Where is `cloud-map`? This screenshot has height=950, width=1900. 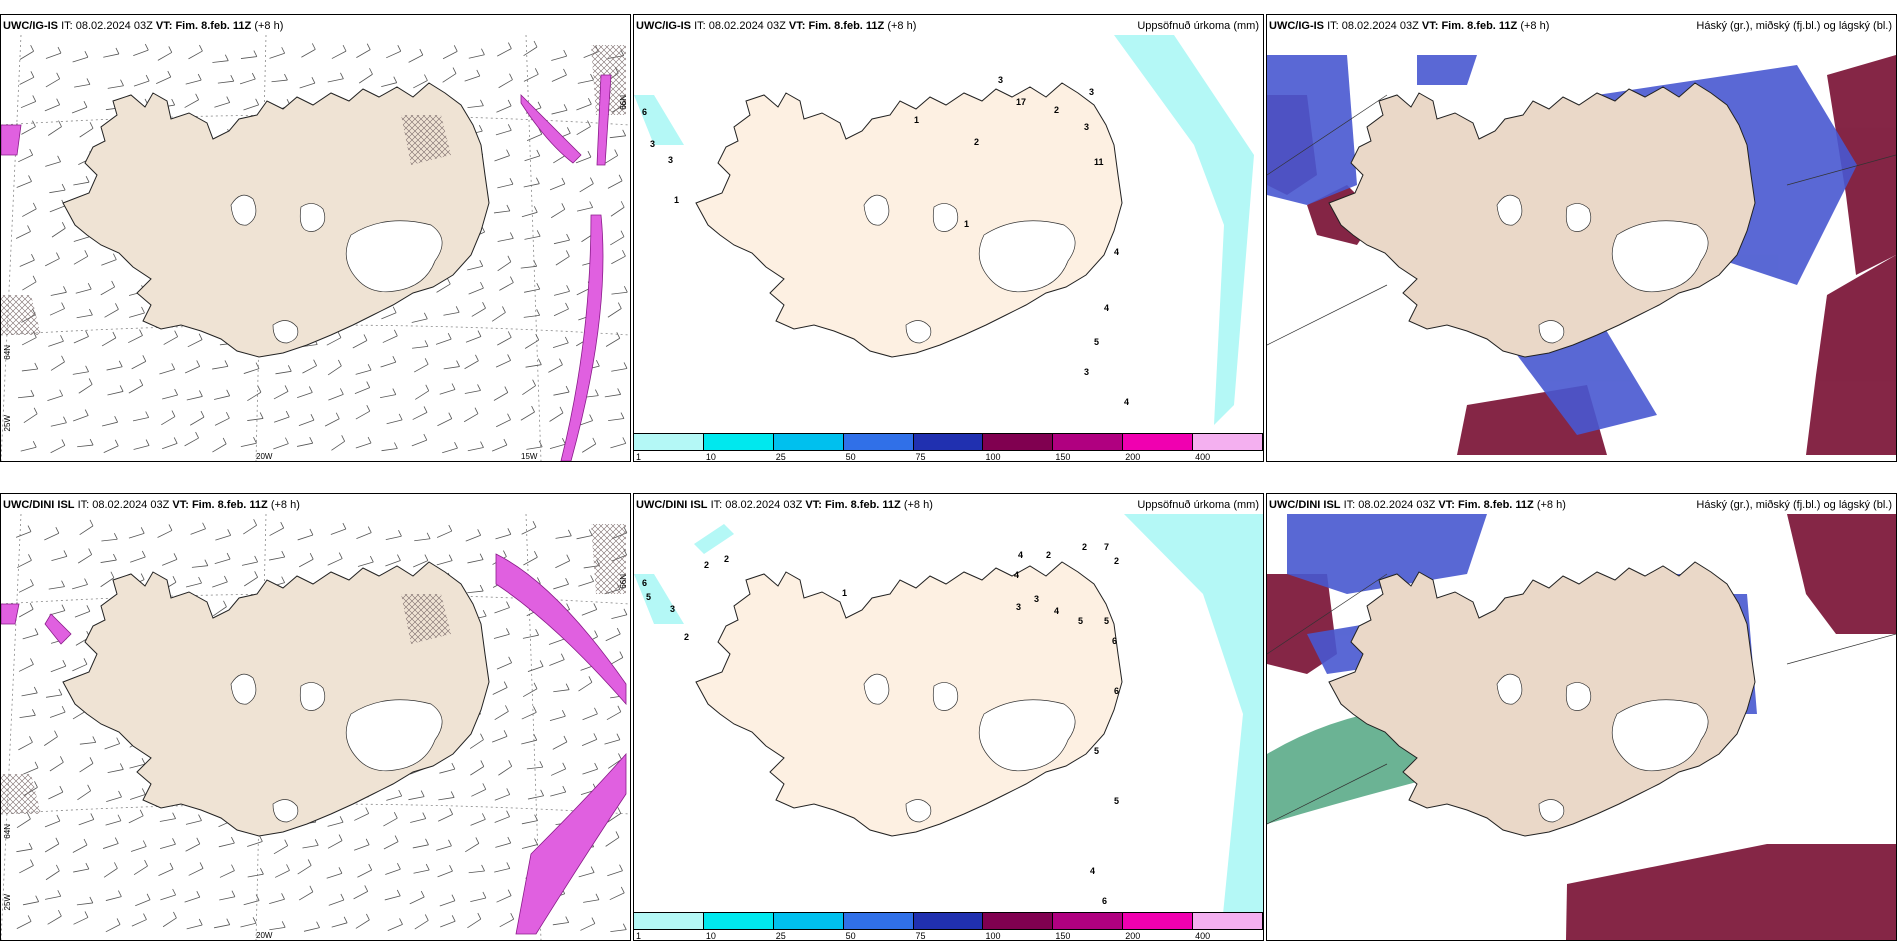
cloud-map is located at coordinates (1581, 727).